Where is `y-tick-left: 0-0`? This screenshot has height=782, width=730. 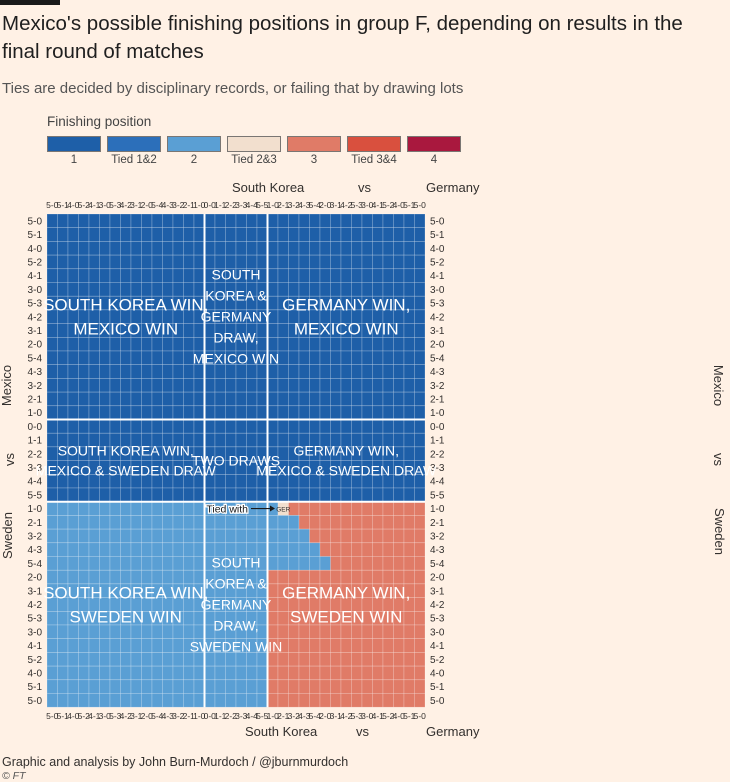
y-tick-left: 0-0 is located at coordinates (35, 427).